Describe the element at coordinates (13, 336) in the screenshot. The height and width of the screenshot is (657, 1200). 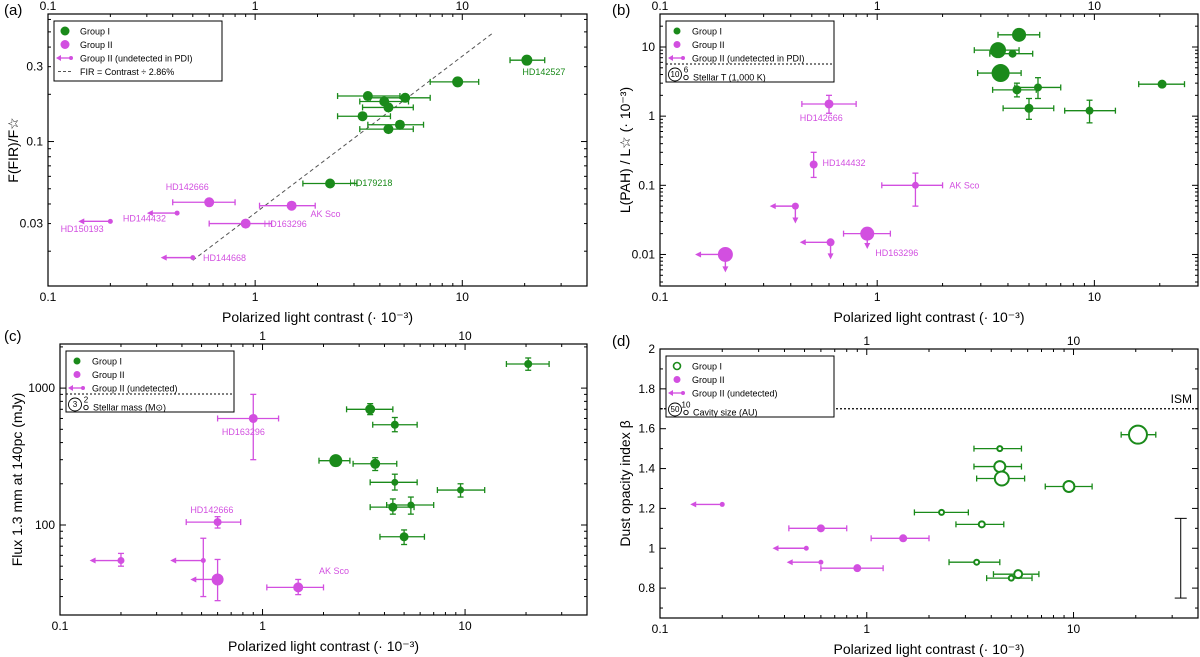
I see `panel-label: (c)` at that location.